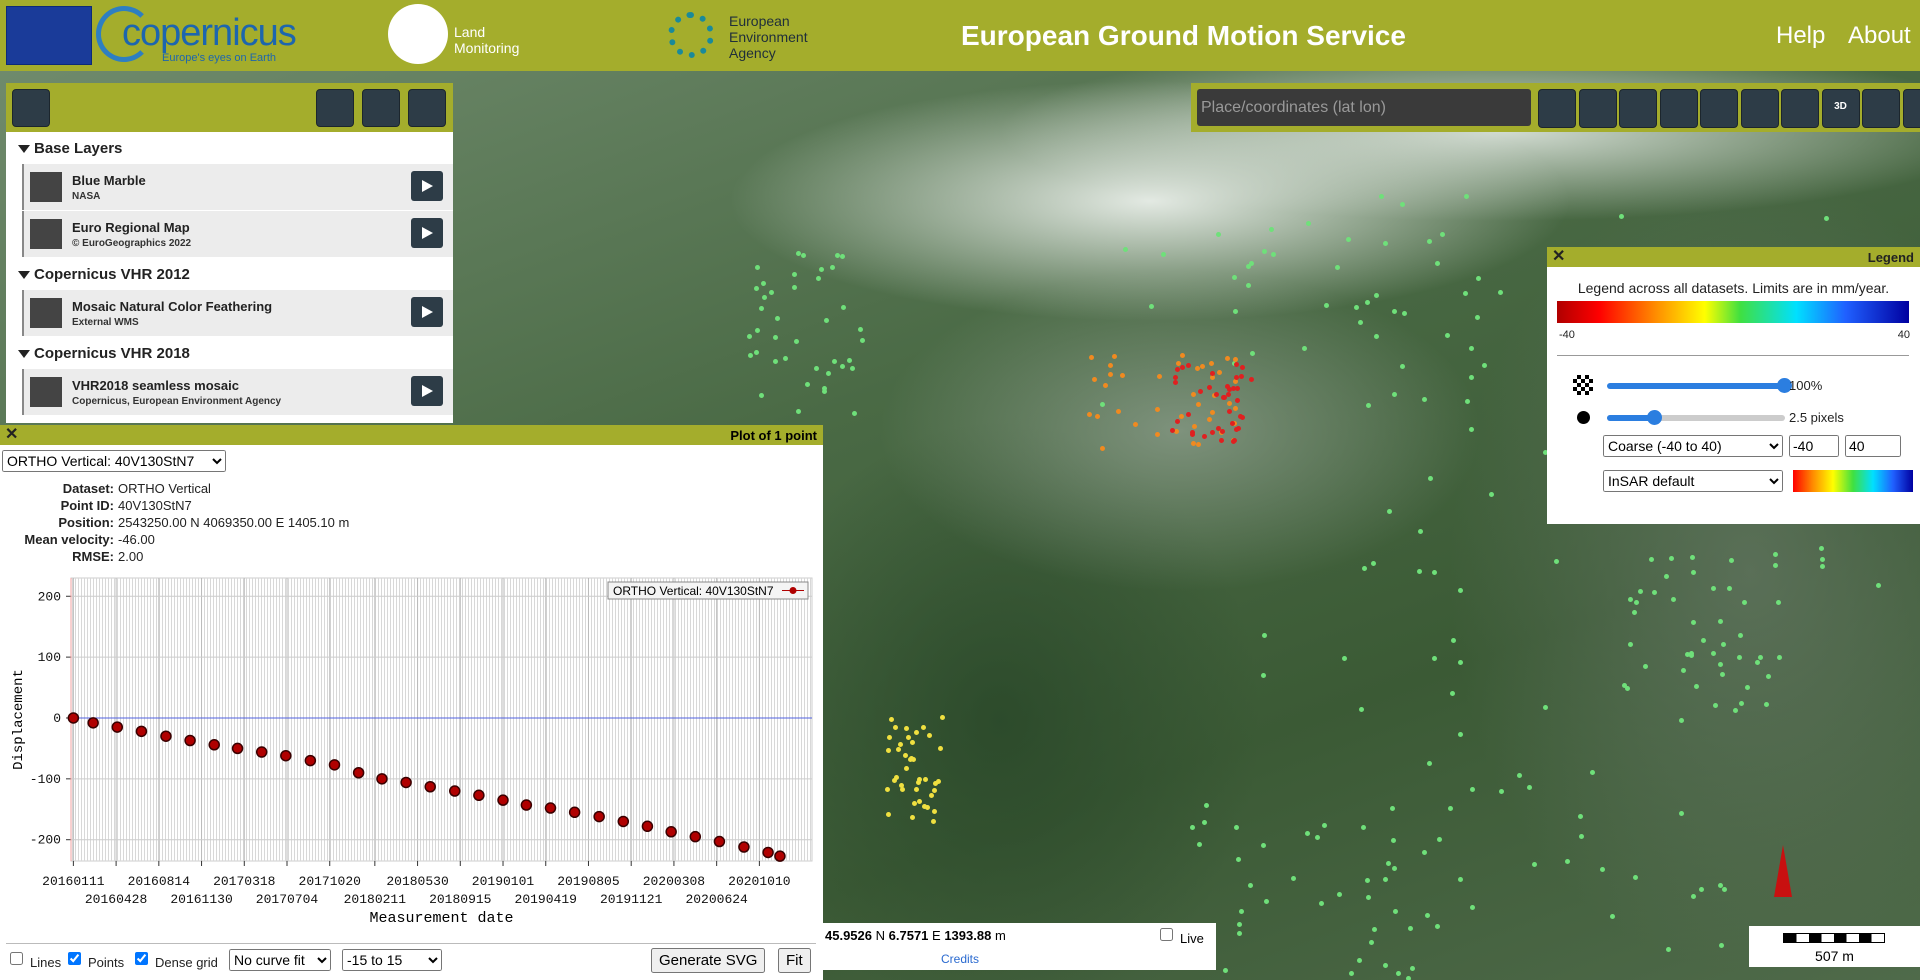 This screenshot has height=980, width=1920. Describe the element at coordinates (31, 108) in the screenshot. I see `menu-button` at that location.